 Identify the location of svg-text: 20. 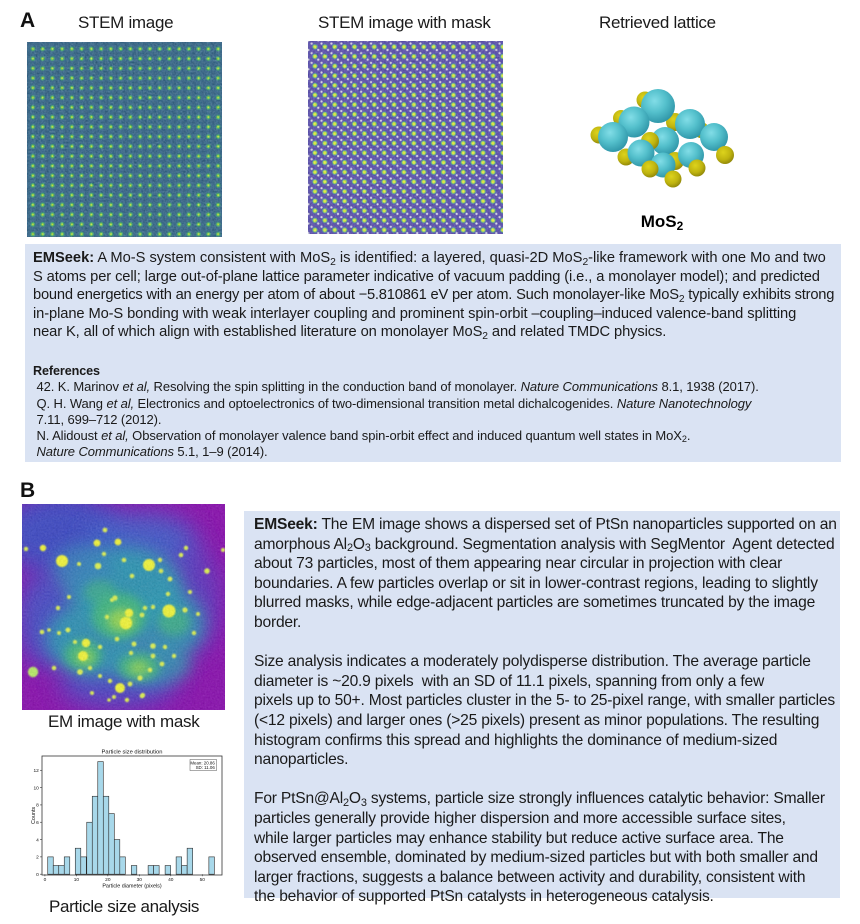
(108, 880).